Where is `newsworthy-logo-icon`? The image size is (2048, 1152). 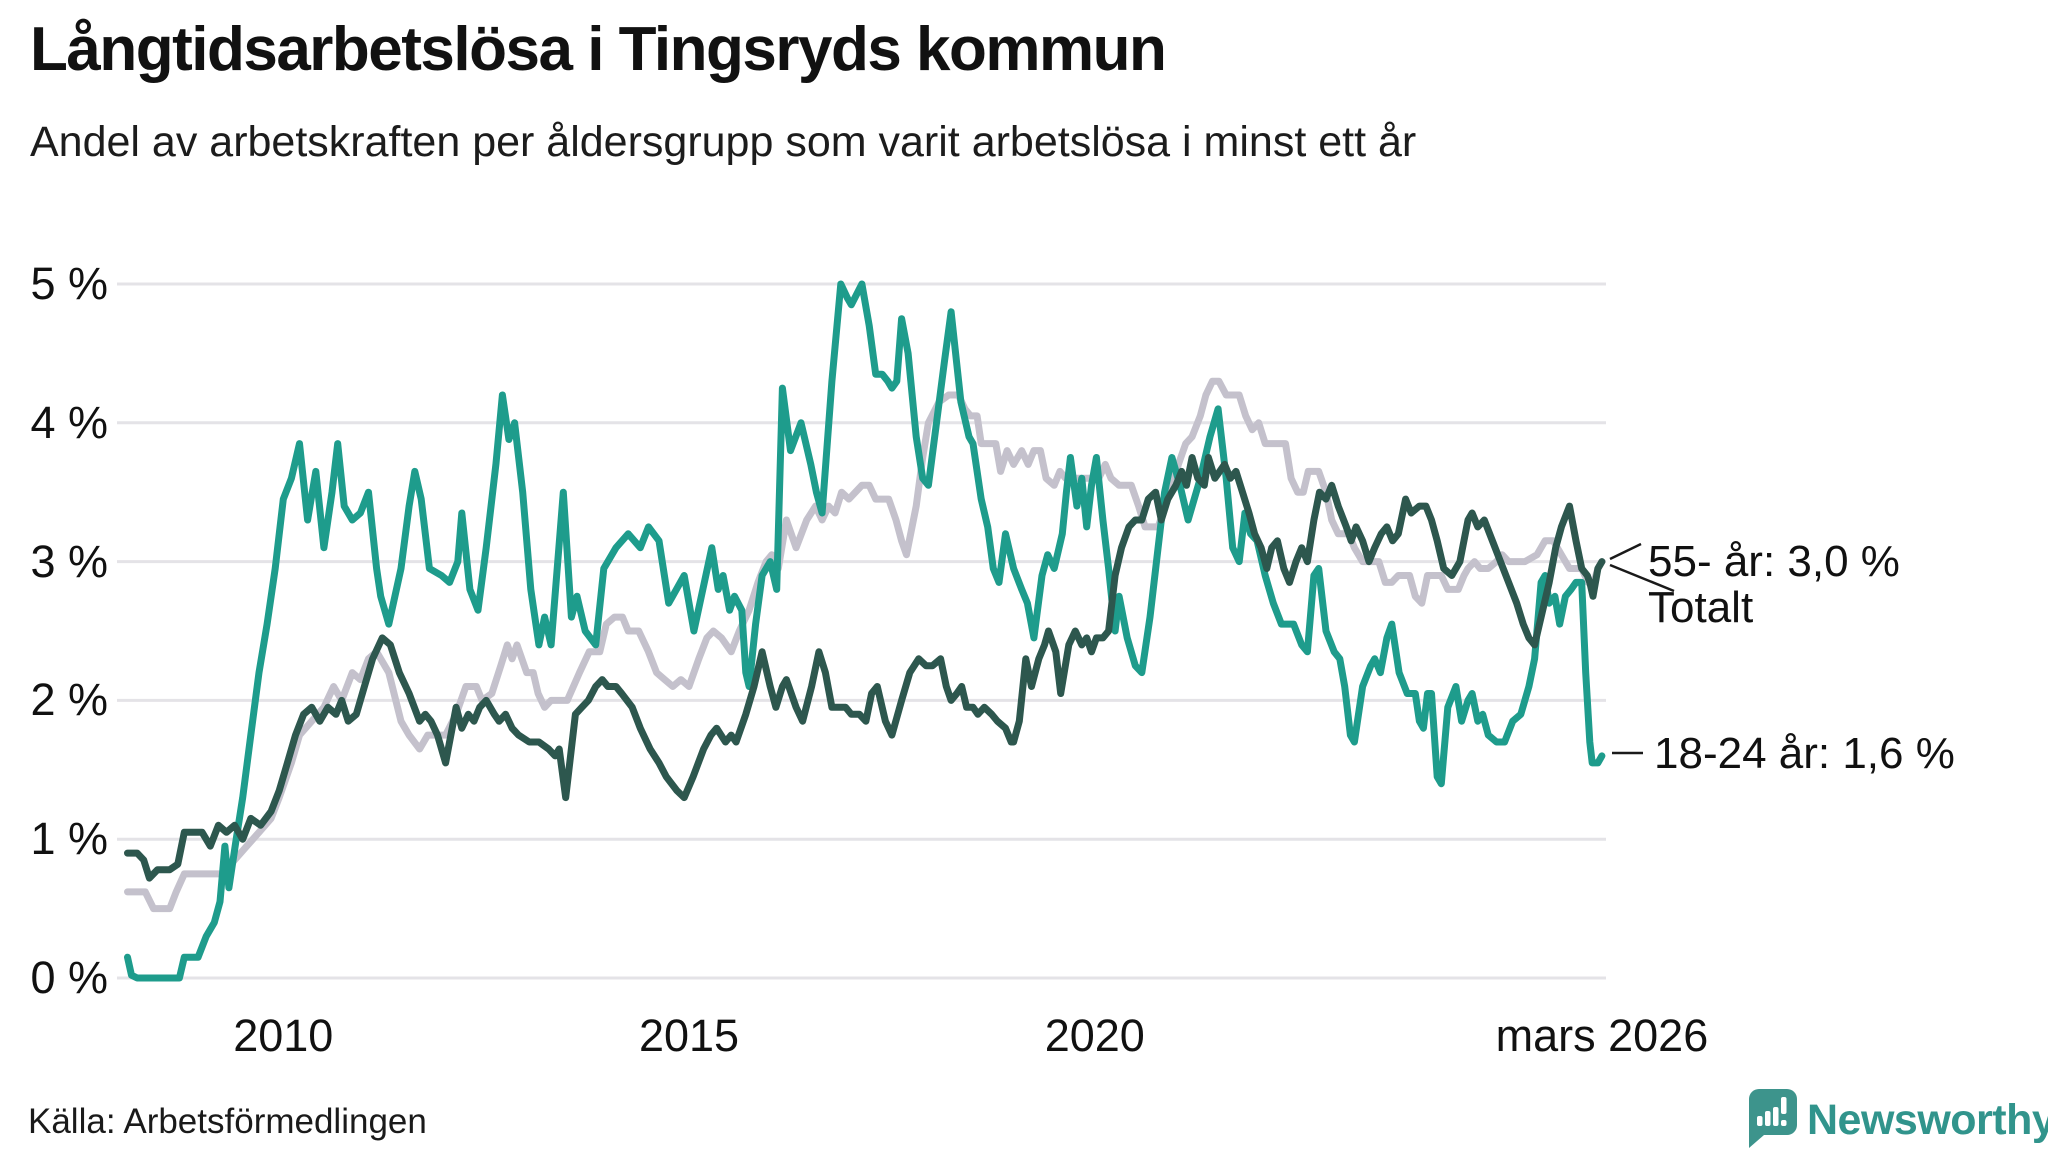 newsworthy-logo-icon is located at coordinates (1773, 1118).